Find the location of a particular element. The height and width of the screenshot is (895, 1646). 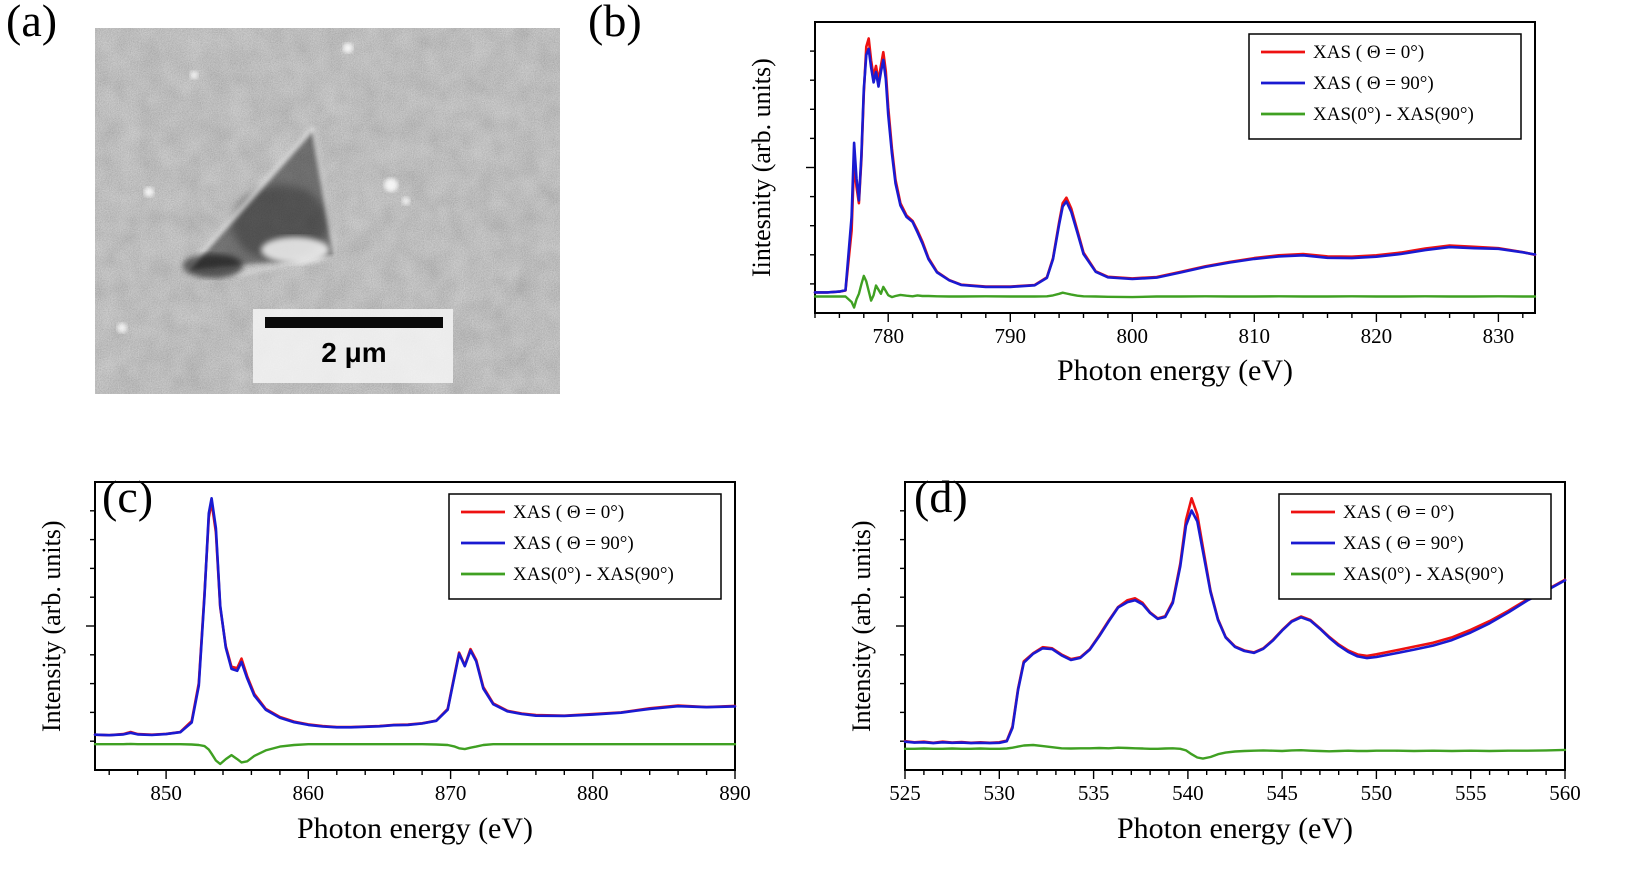

scale-bar-label: 2 μm is located at coordinates (353, 352).